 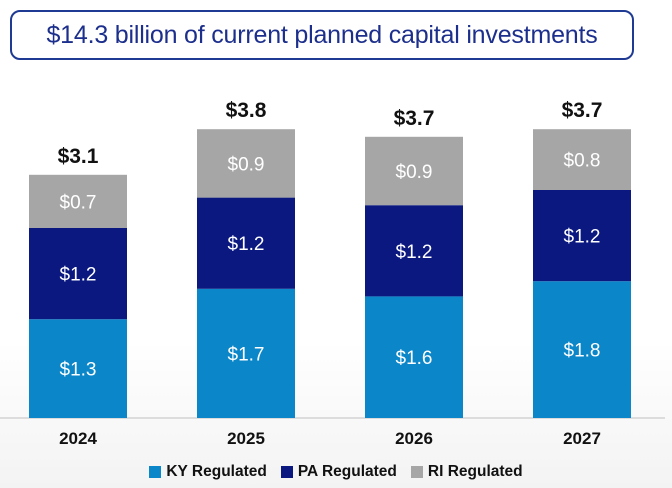 What do you see at coordinates (216, 471) in the screenshot?
I see `legend-label-ky: KY Regulated` at bounding box center [216, 471].